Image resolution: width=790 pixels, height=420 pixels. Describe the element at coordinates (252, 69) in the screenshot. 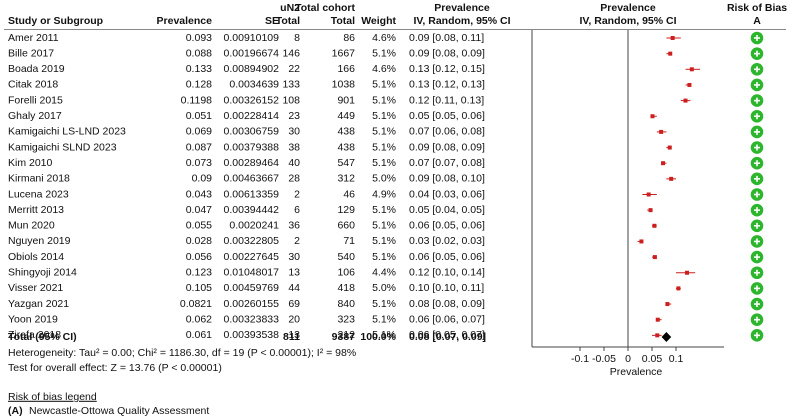

I see `se: 0.00894902` at that location.